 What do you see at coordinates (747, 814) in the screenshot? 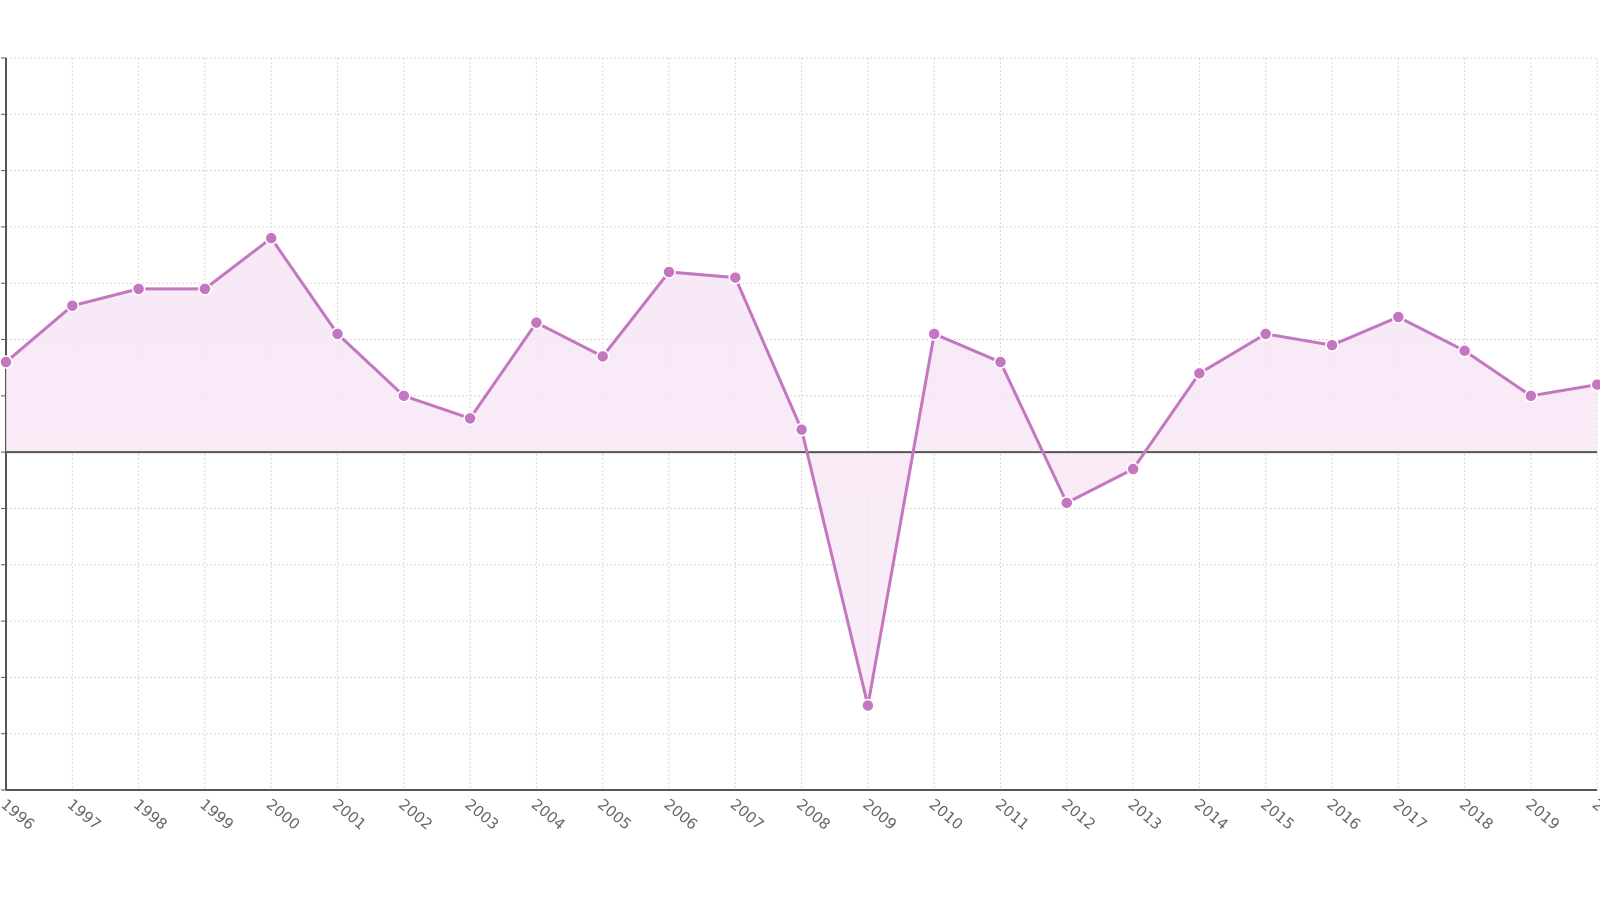
I see `x-tick-label: 2007` at bounding box center [747, 814].